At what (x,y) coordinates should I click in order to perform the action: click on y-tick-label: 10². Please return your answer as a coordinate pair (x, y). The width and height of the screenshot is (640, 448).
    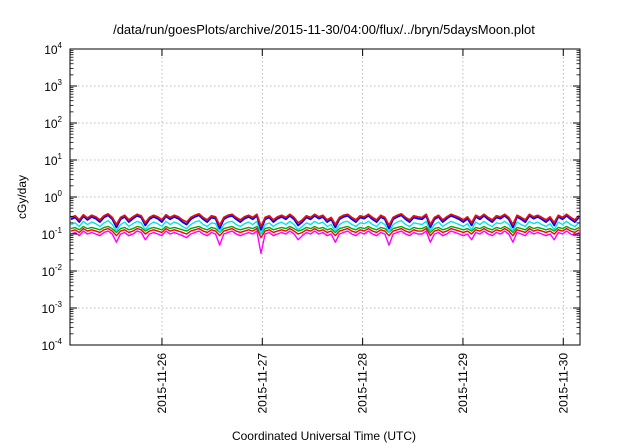
    Looking at the image, I should click on (53, 123).